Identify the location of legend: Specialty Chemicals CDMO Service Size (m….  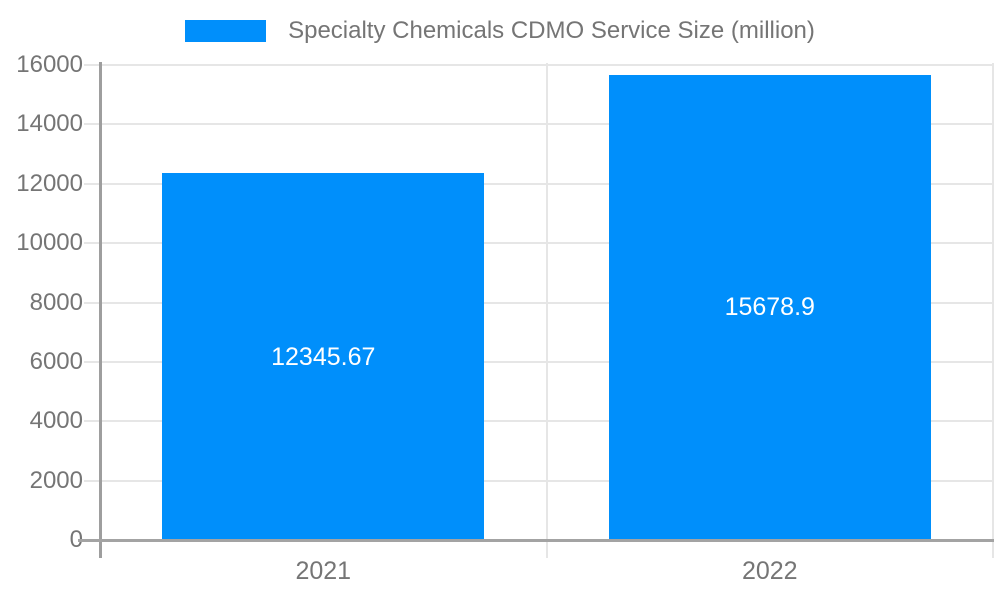
(500, 31).